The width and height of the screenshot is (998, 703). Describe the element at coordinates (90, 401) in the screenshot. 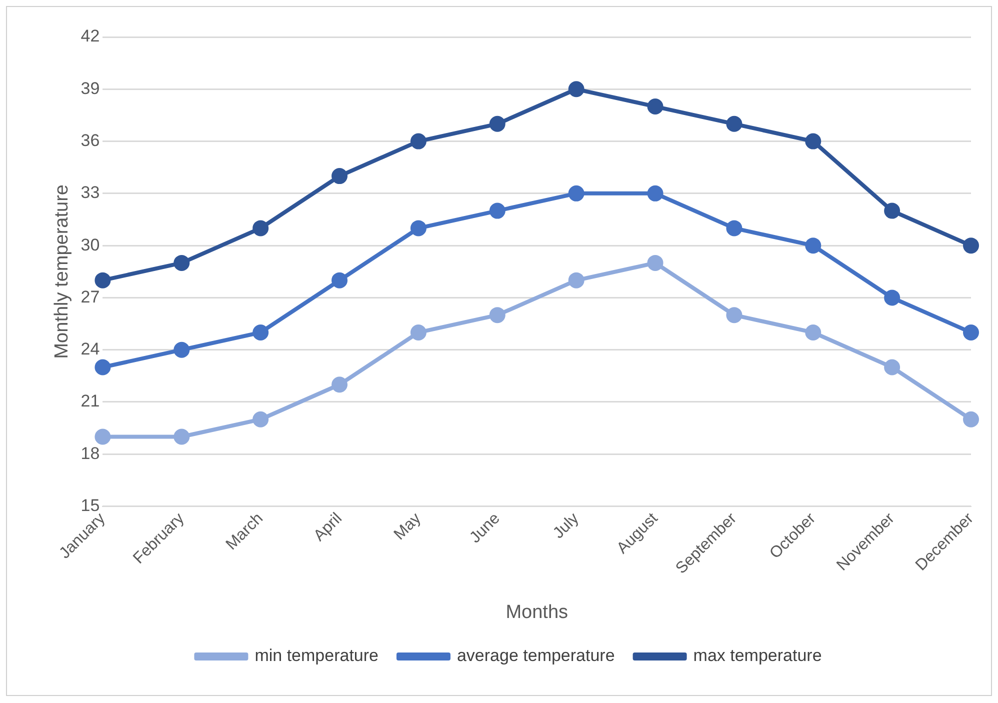

I see `y-tick-label: 21` at that location.